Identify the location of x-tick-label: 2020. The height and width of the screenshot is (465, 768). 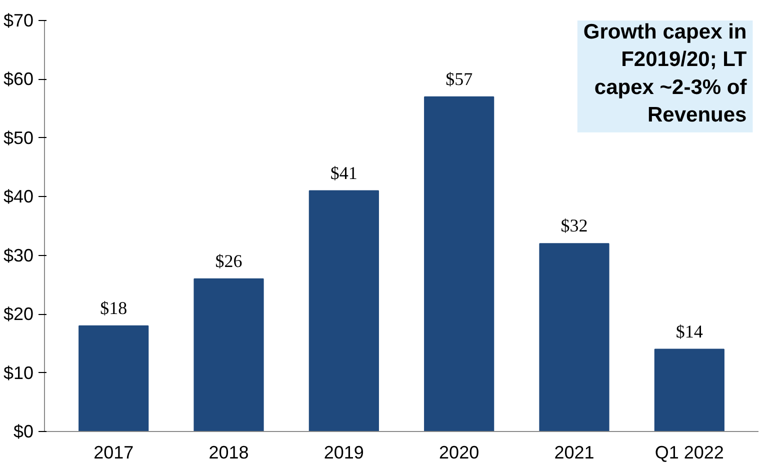
(459, 452).